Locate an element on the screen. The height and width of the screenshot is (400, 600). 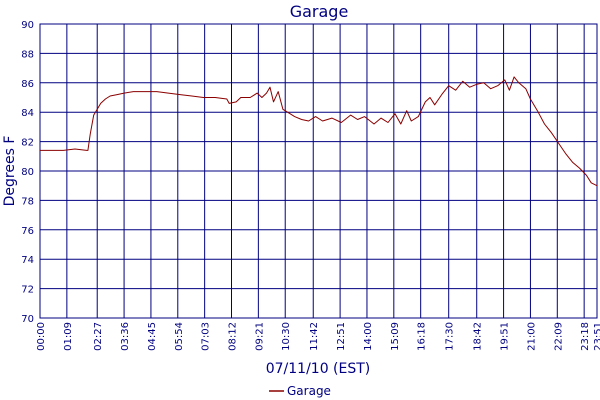
legend: Garage is located at coordinates (300, 391).